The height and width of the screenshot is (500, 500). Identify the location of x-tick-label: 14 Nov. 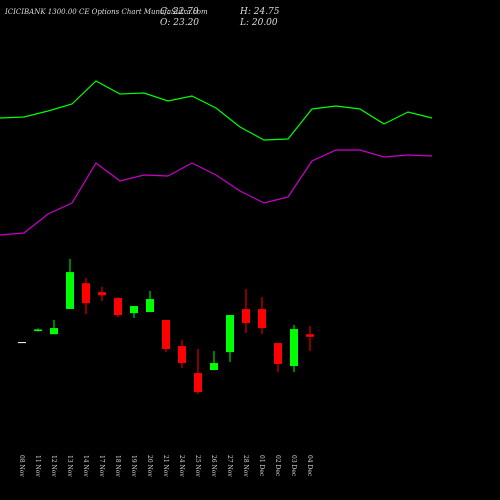
(85, 466).